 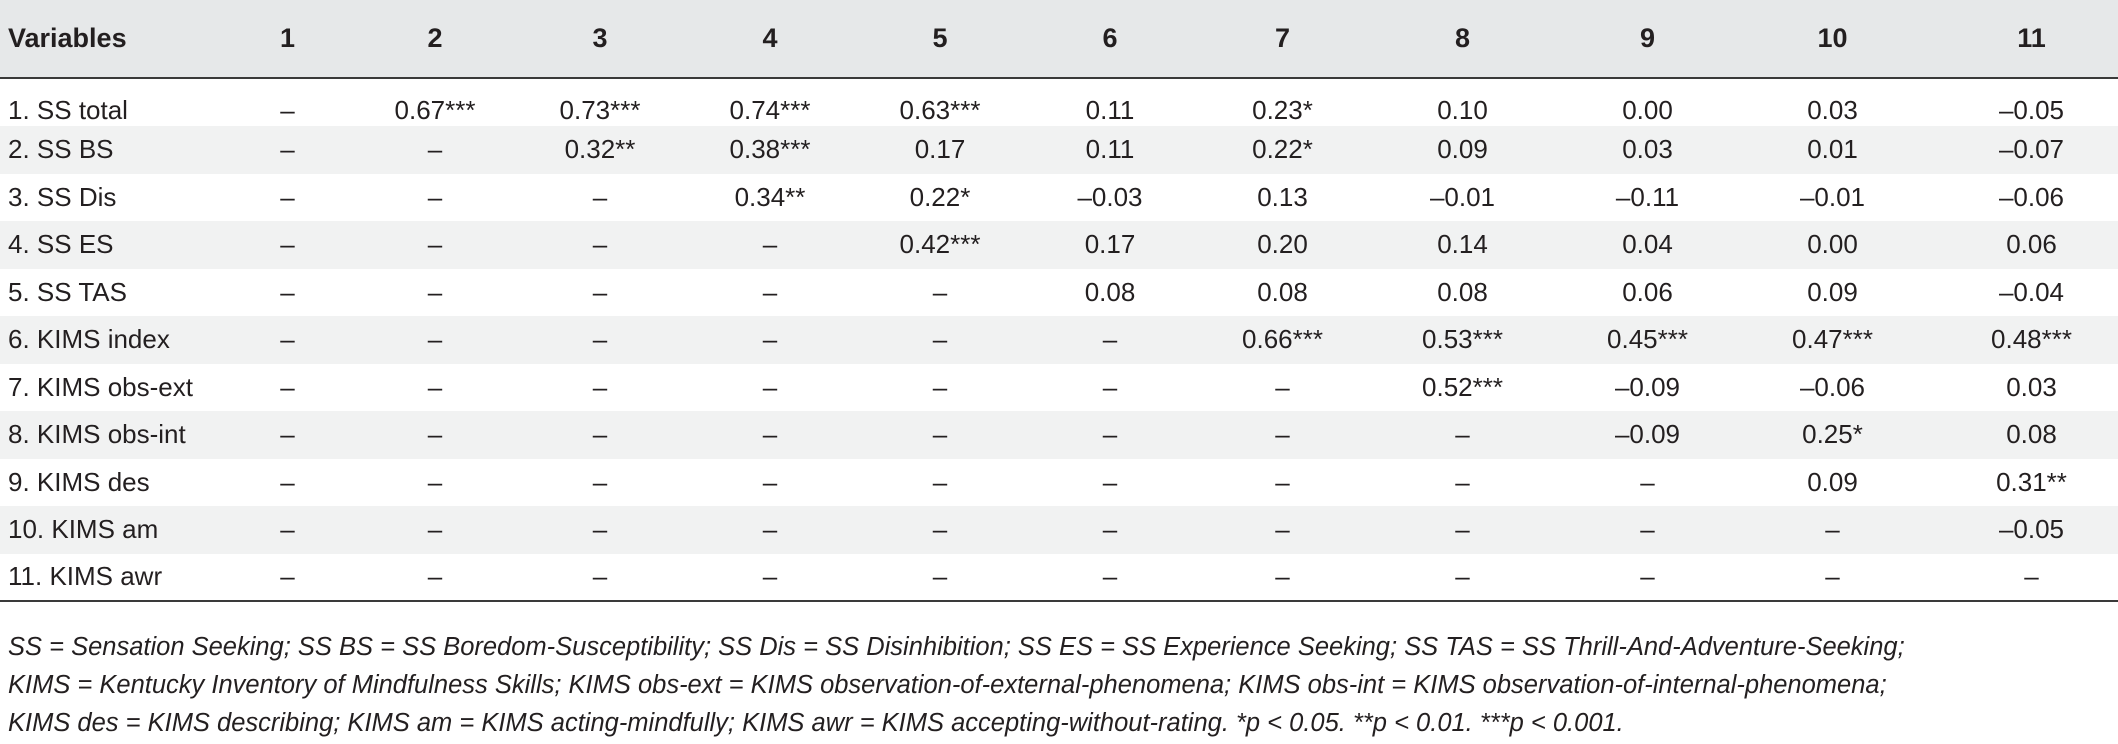 I want to click on table-cell: –0.04, so click(x=2031, y=291).